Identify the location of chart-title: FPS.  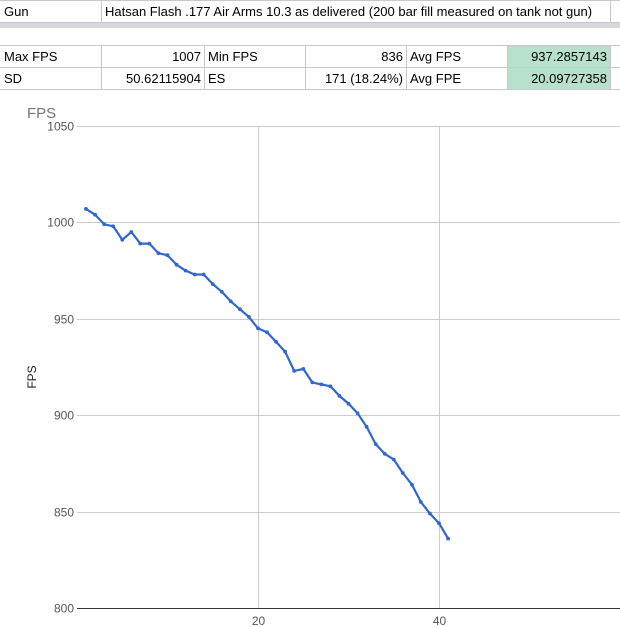
(41, 113).